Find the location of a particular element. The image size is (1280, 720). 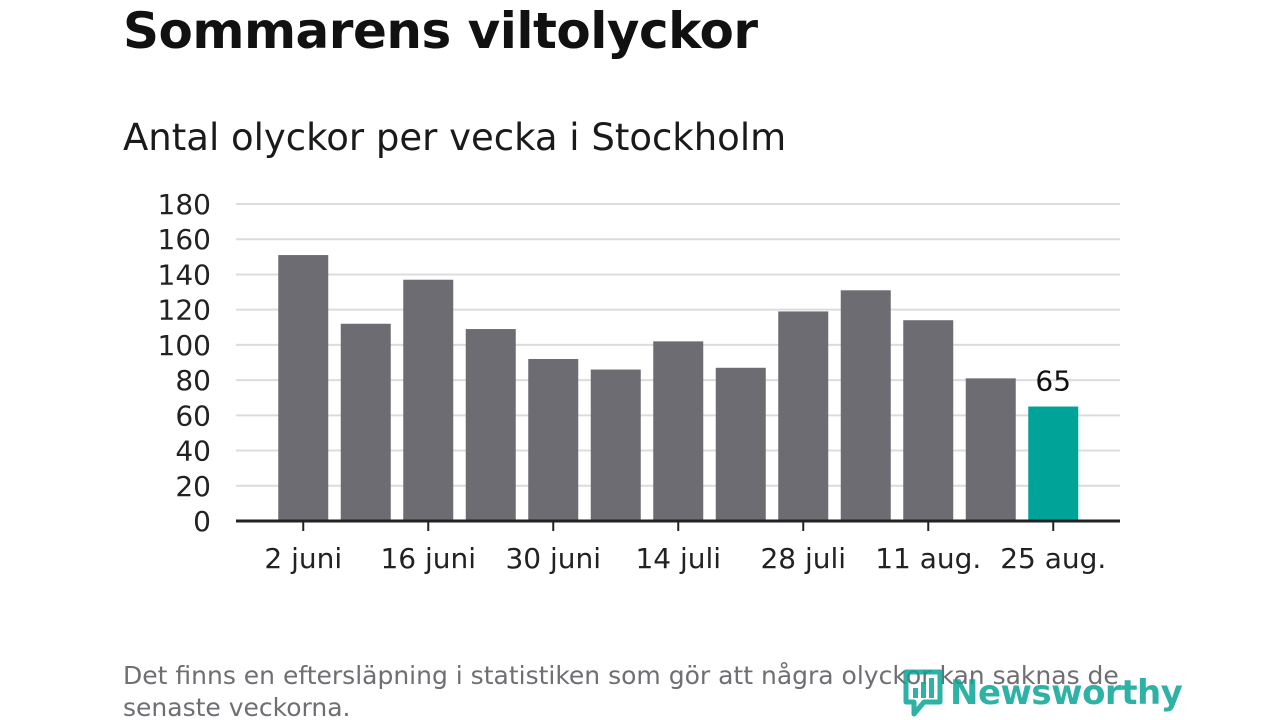

y-tick-label: 120 is located at coordinates (184, 310).